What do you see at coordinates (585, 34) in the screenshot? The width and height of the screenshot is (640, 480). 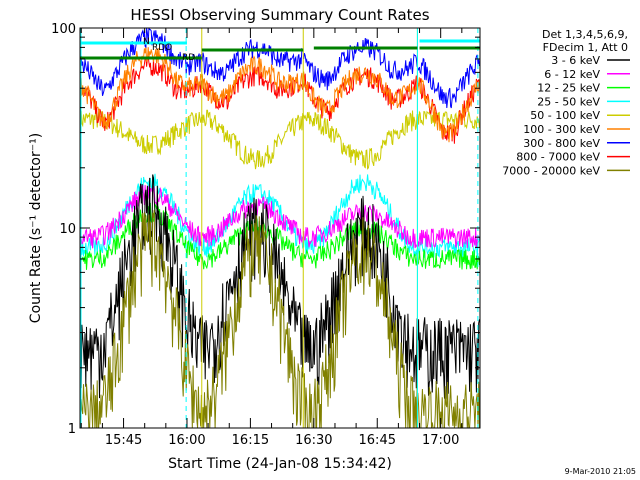 I see `legend-header: Det 1,3,4,5,6,9,` at bounding box center [585, 34].